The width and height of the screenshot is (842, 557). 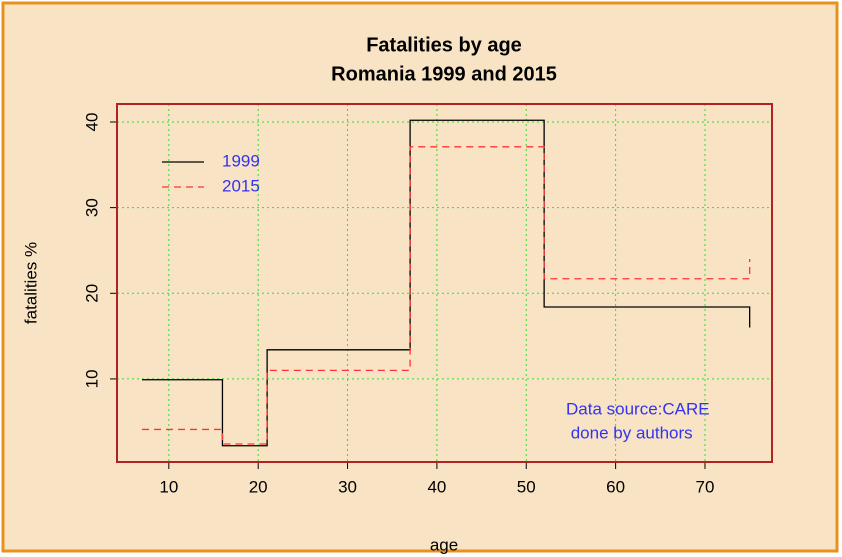 What do you see at coordinates (91, 122) in the screenshot?
I see `y-tick-label: 40` at bounding box center [91, 122].